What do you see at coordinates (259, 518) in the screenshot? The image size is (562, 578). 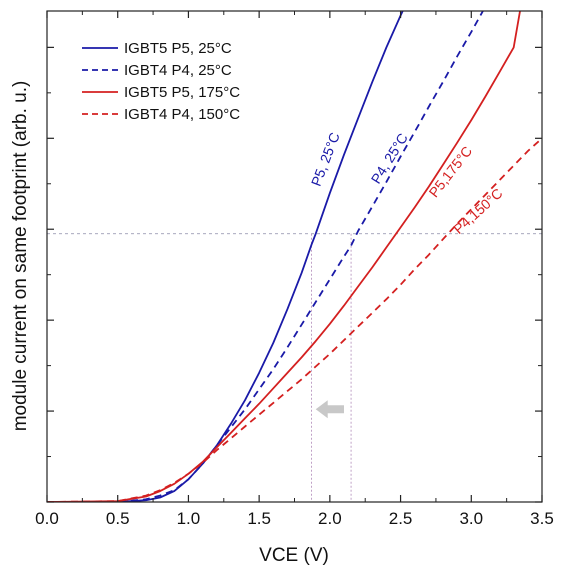 I see `x-tick-label-3: 1.5` at bounding box center [259, 518].